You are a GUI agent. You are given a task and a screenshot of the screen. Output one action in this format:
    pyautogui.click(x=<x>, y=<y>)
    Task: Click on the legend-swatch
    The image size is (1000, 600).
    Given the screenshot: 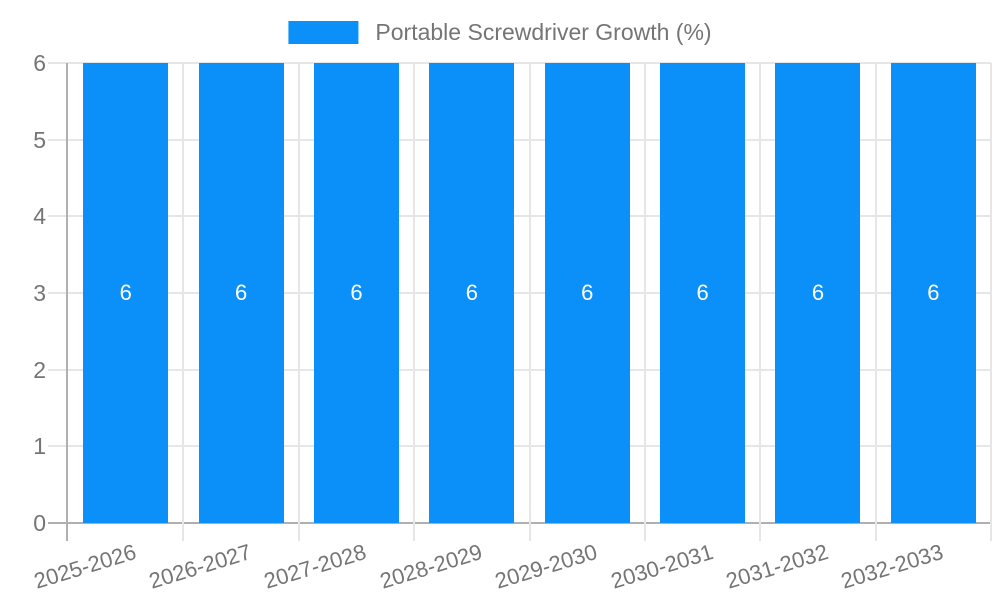 What is the action you would take?
    pyautogui.click(x=323, y=32)
    